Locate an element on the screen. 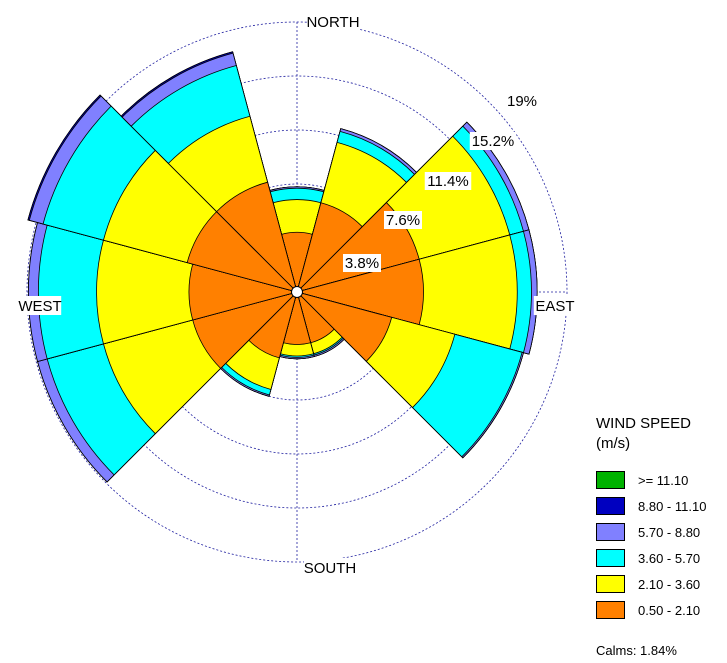 The width and height of the screenshot is (727, 663). ring-label: 7.6% is located at coordinates (403, 220).